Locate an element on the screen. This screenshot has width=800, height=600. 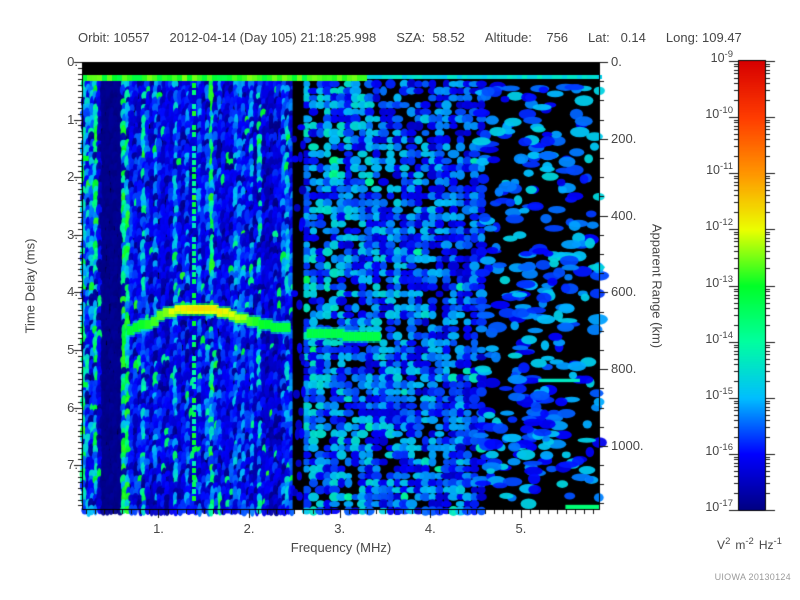
y-left-tick-label: 1. is located at coordinates (72, 119).